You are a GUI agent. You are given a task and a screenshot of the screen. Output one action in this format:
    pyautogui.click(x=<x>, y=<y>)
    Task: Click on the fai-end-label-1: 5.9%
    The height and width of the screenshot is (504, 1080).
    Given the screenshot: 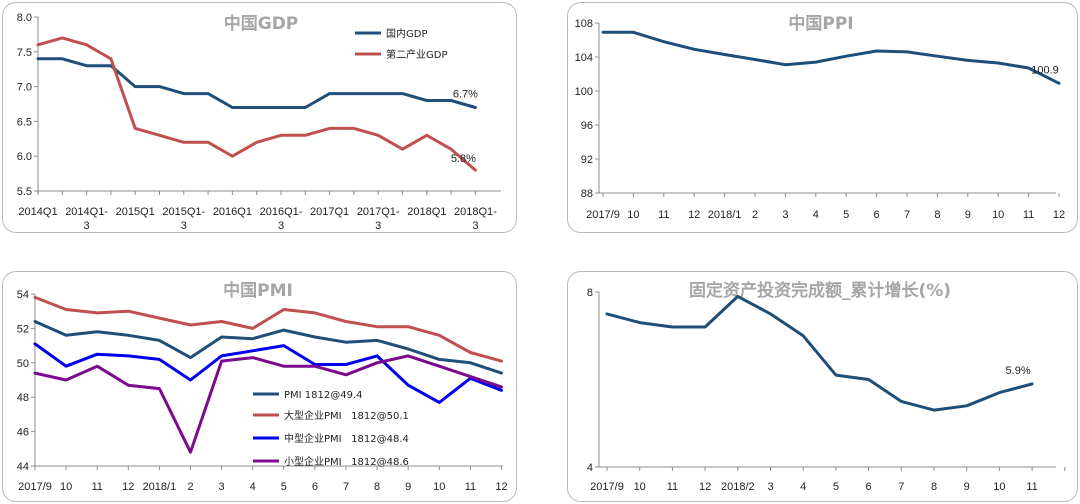 What is the action you would take?
    pyautogui.click(x=1018, y=371)
    